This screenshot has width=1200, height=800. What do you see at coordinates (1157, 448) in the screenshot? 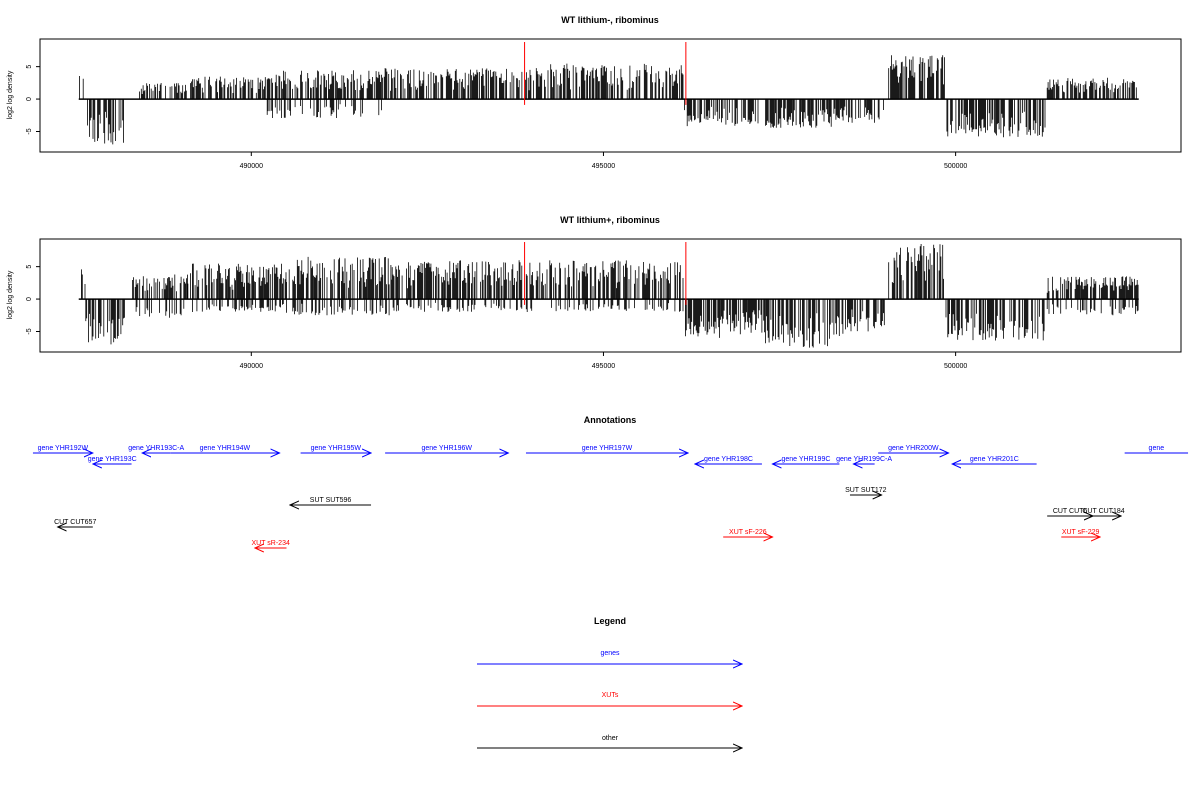
I see `annotation-label: gene` at bounding box center [1157, 448].